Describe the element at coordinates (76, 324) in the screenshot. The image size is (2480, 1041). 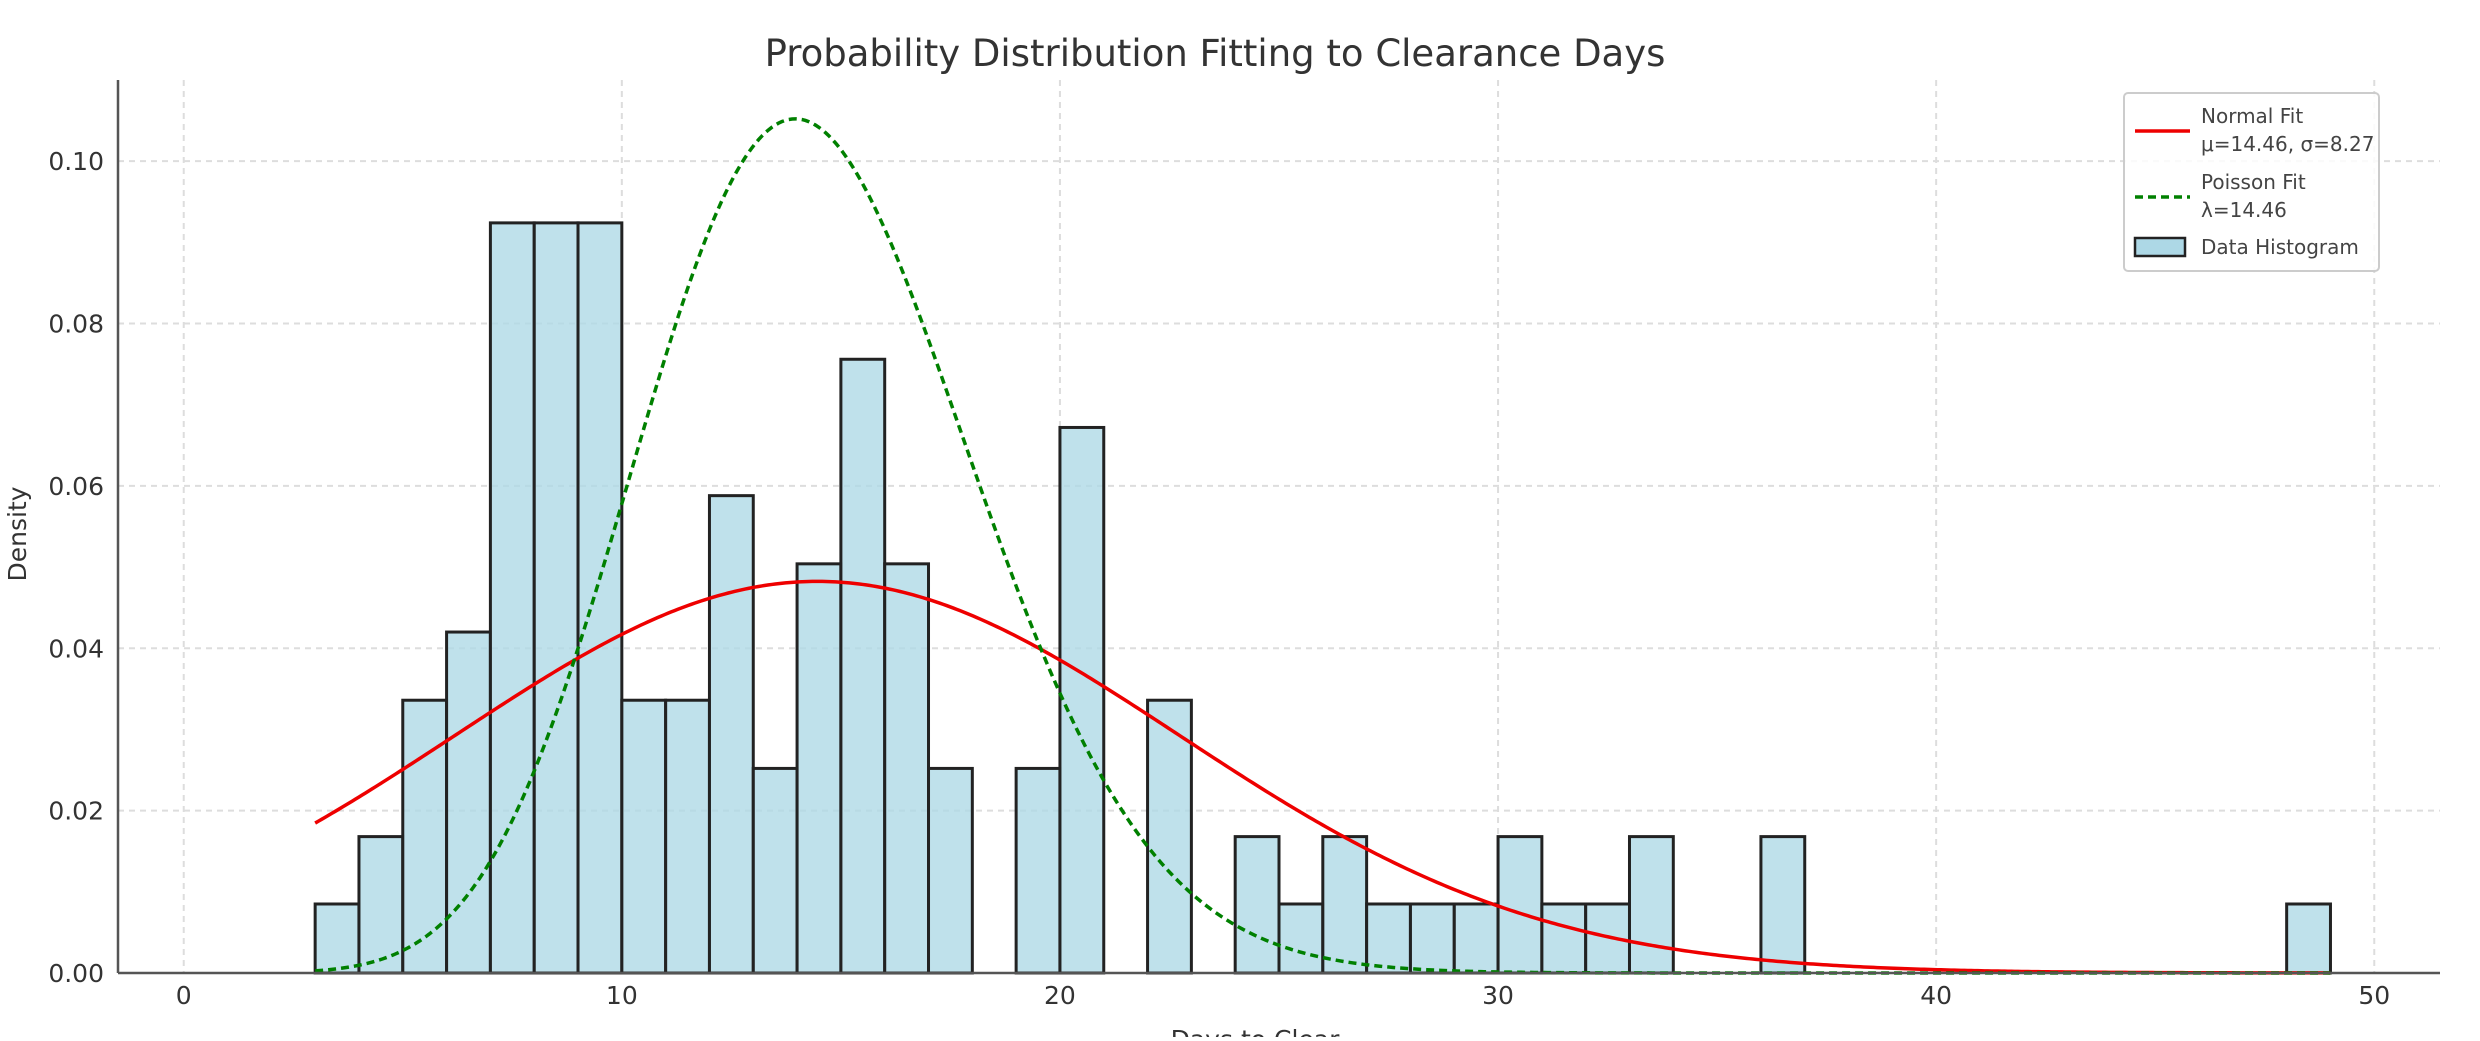
I see `y-tick-label: 0.08` at that location.